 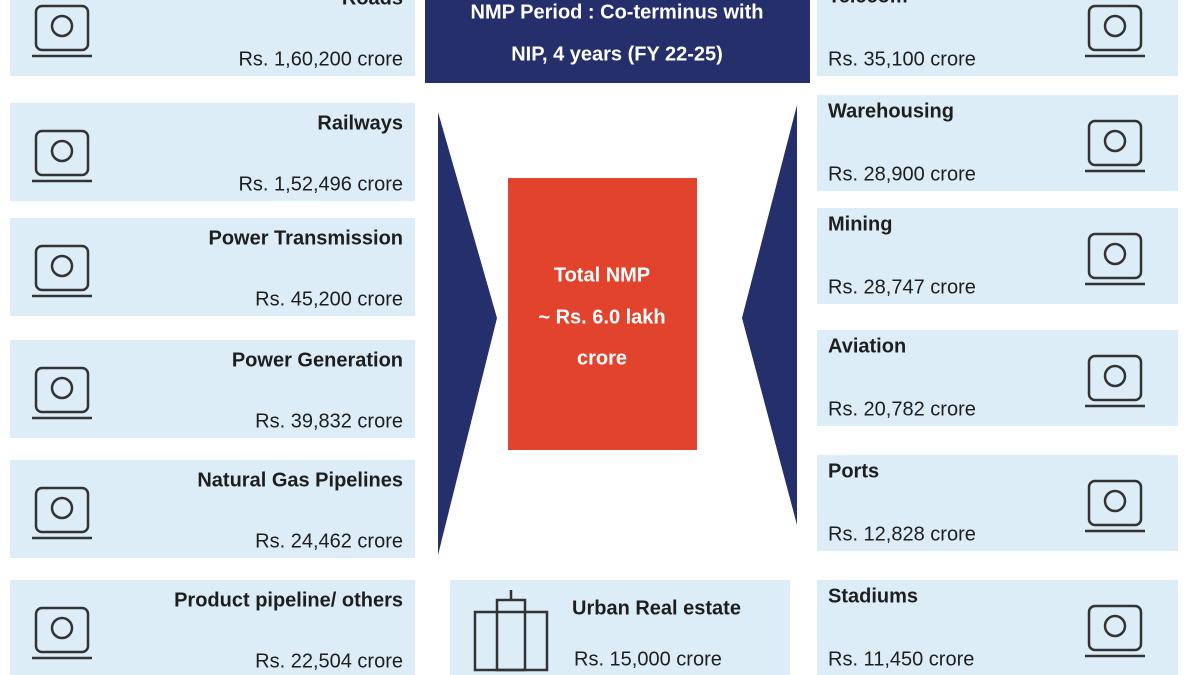 What do you see at coordinates (288, 600) in the screenshot?
I see `sector-name: Product pipeline/ others` at bounding box center [288, 600].